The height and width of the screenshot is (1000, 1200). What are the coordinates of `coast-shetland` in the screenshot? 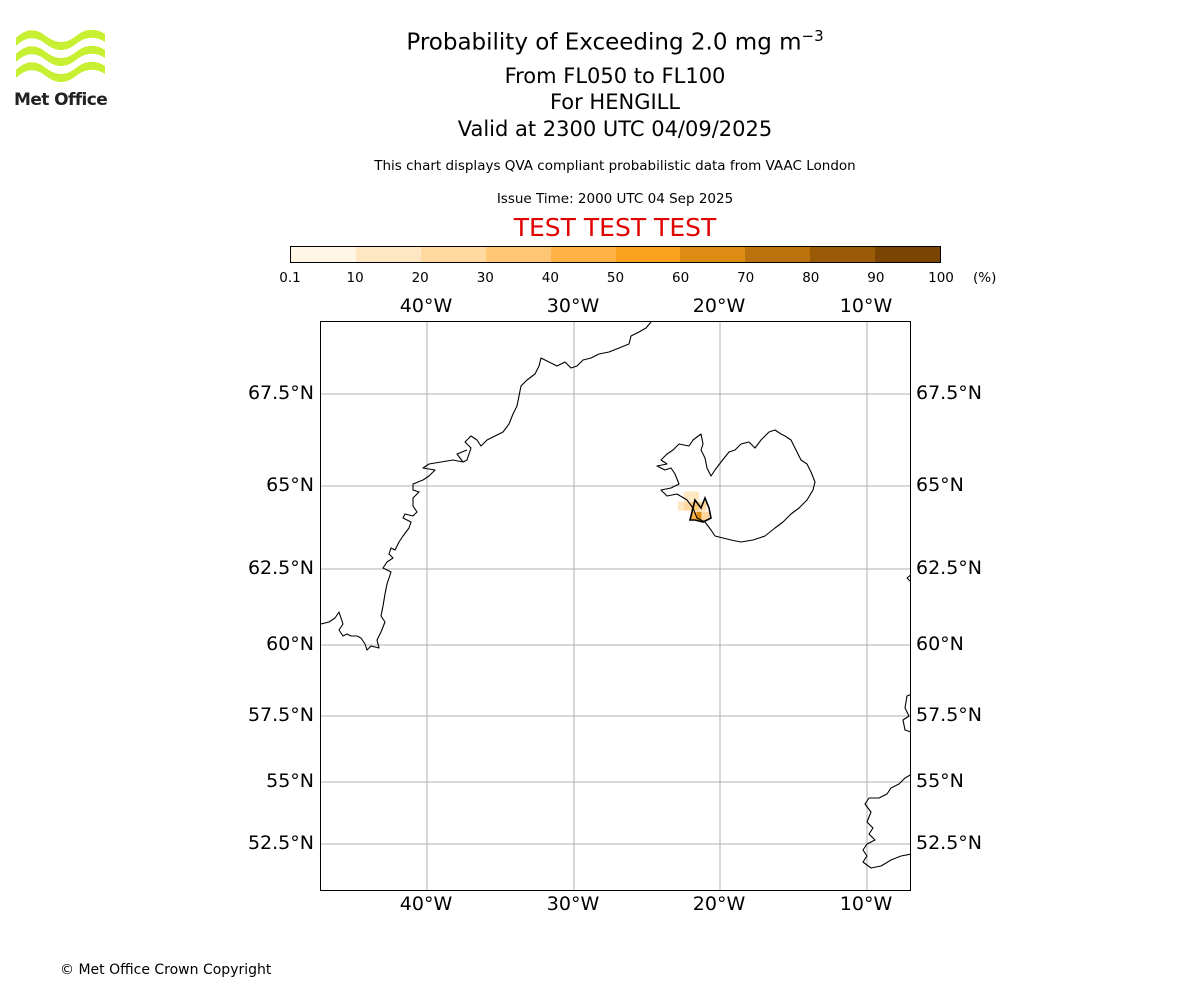 It's located at (906, 713).